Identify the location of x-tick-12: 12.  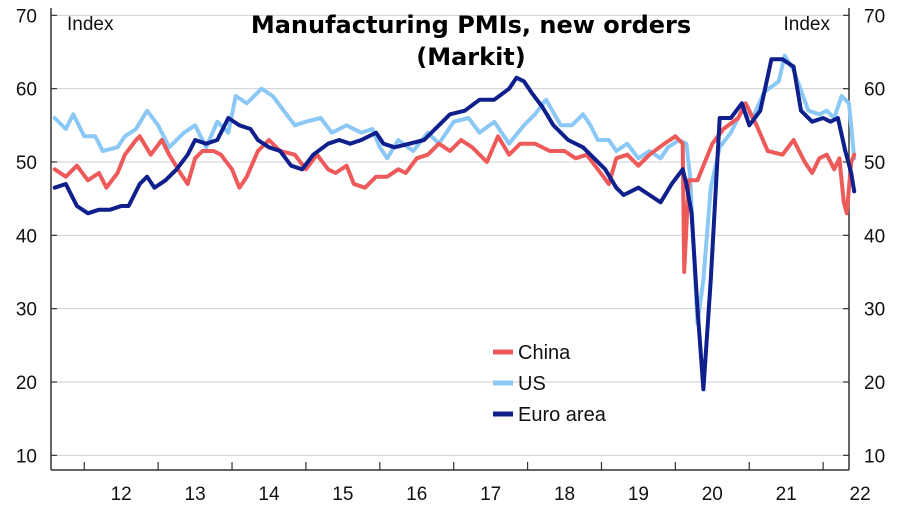
(121, 494).